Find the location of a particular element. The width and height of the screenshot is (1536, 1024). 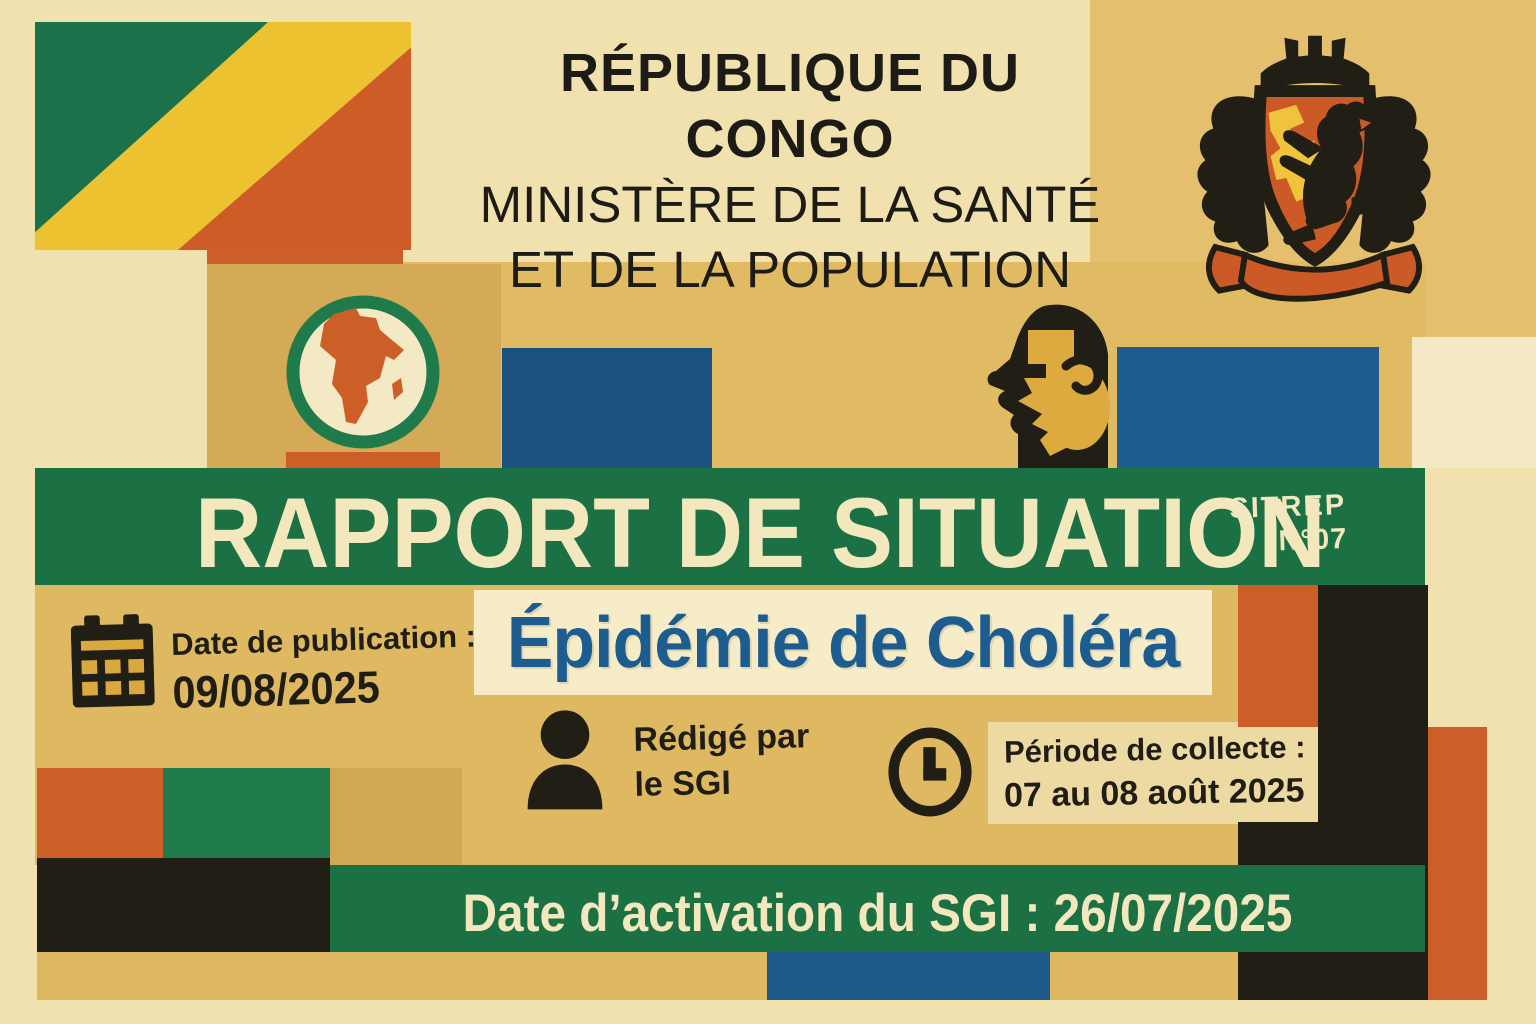

title-banner: RAPPORT DE SITUATION SITREP N°07 is located at coordinates (730, 528).